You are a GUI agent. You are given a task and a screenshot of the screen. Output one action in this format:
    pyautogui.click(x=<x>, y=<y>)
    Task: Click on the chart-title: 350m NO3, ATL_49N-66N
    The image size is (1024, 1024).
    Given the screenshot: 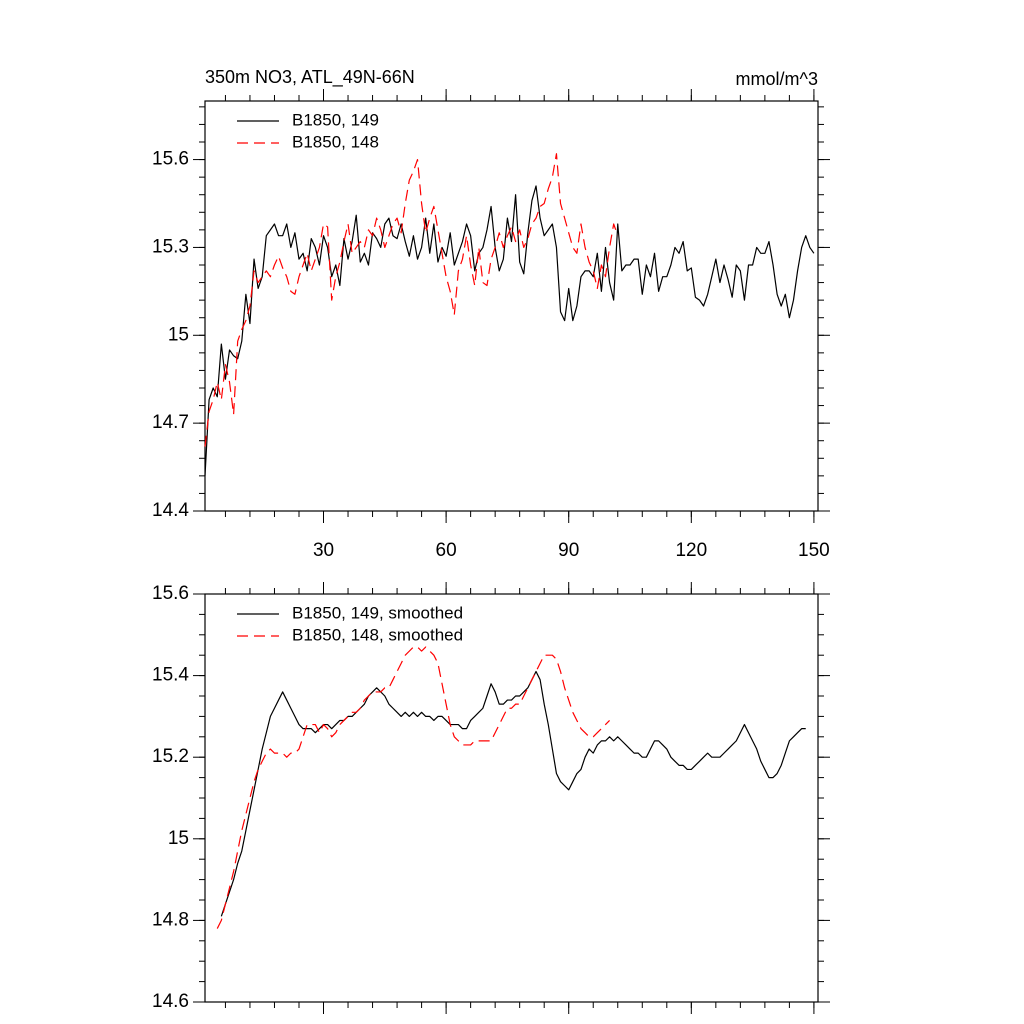 What is the action you would take?
    pyautogui.click(x=310, y=77)
    